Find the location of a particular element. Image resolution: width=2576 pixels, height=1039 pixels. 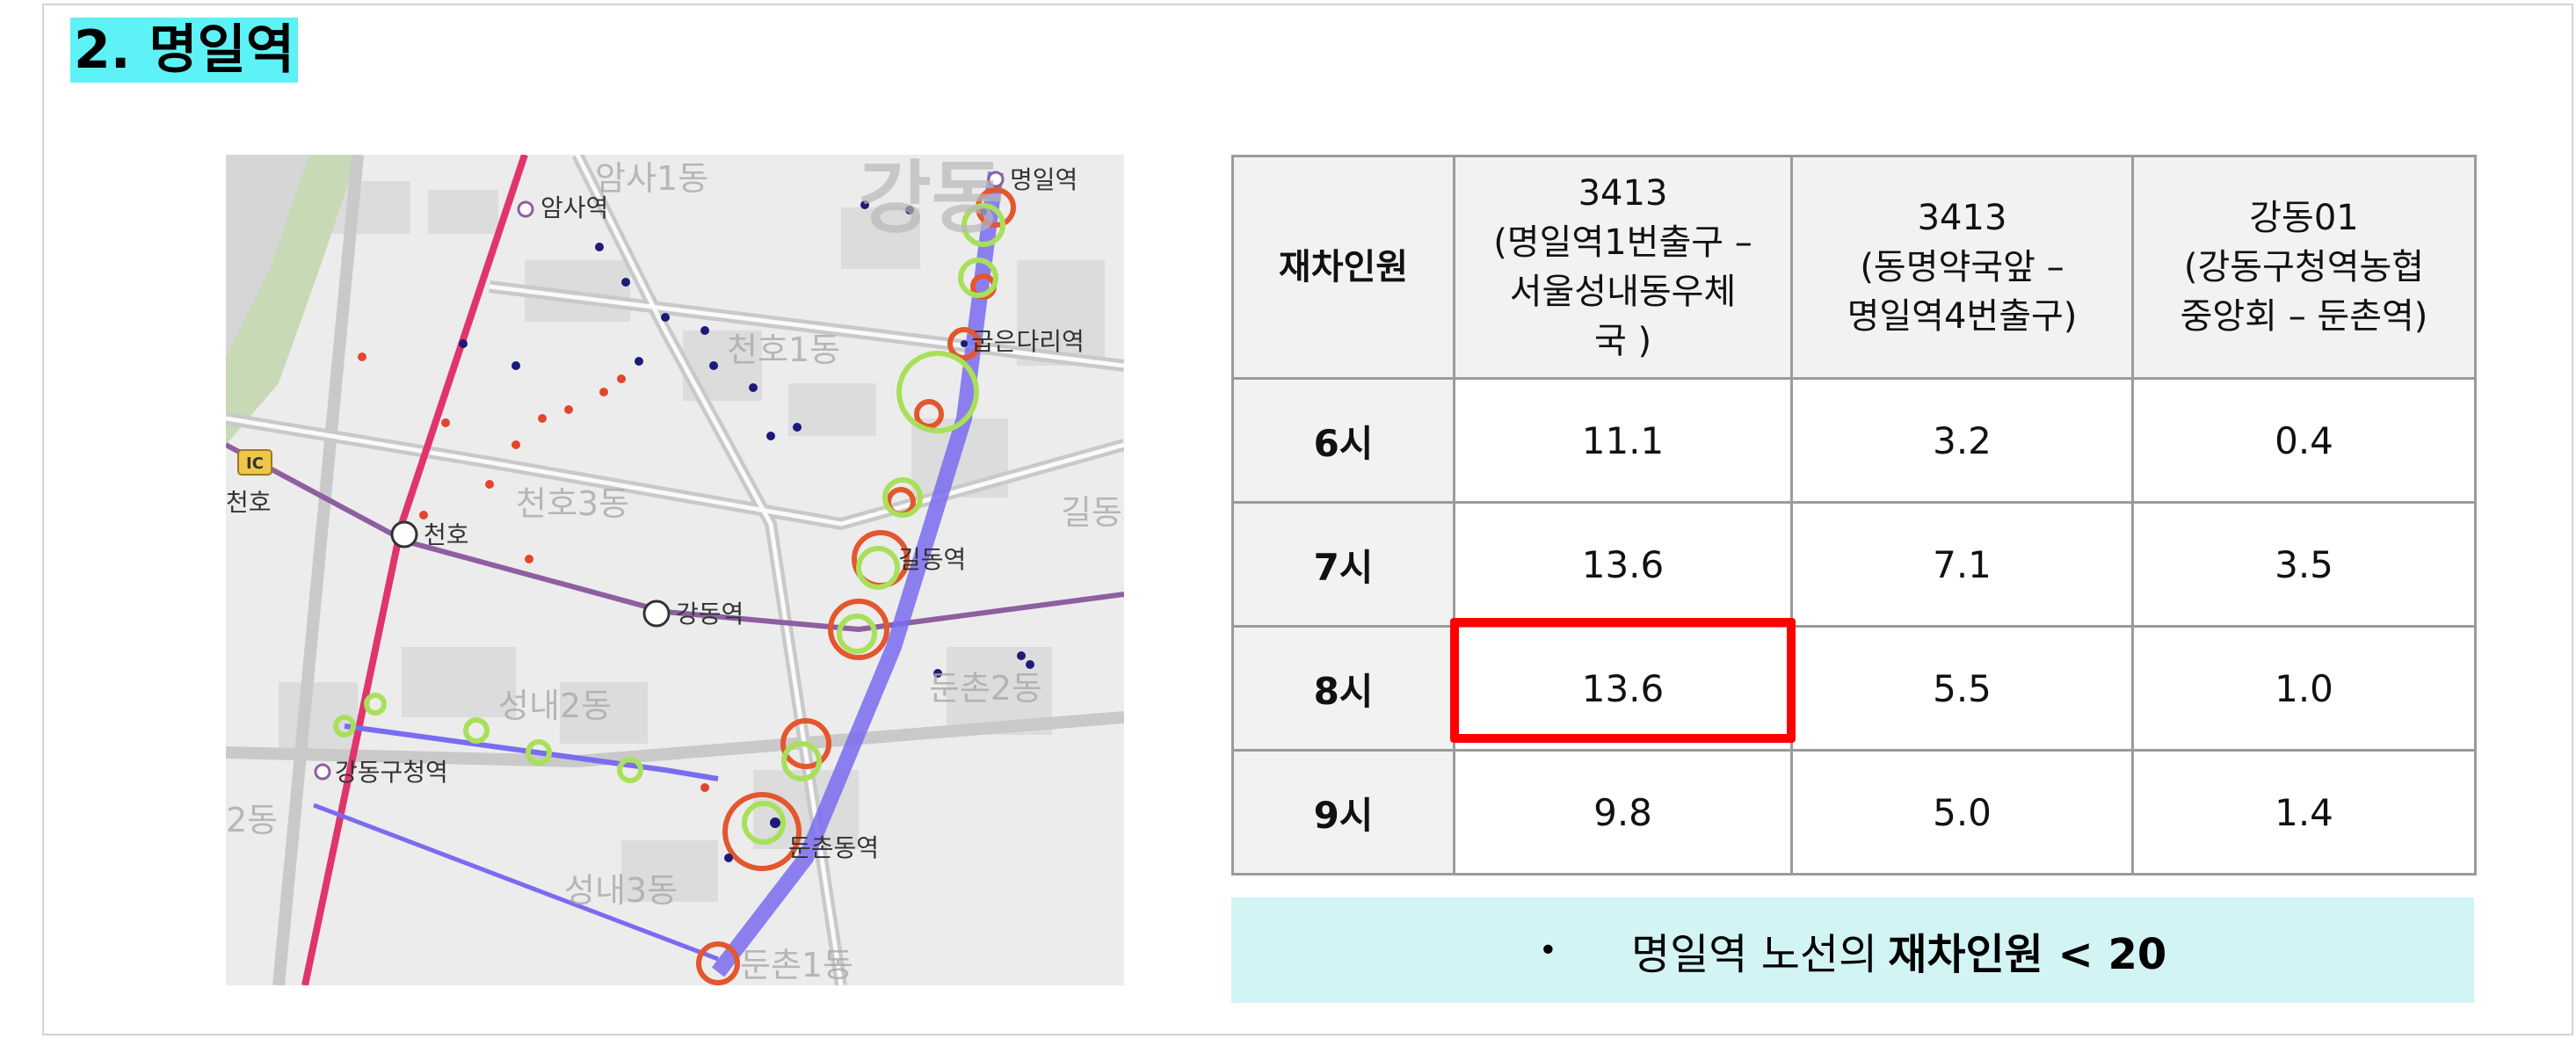

map-label-cheonho: 천호 is located at coordinates (446, 534).